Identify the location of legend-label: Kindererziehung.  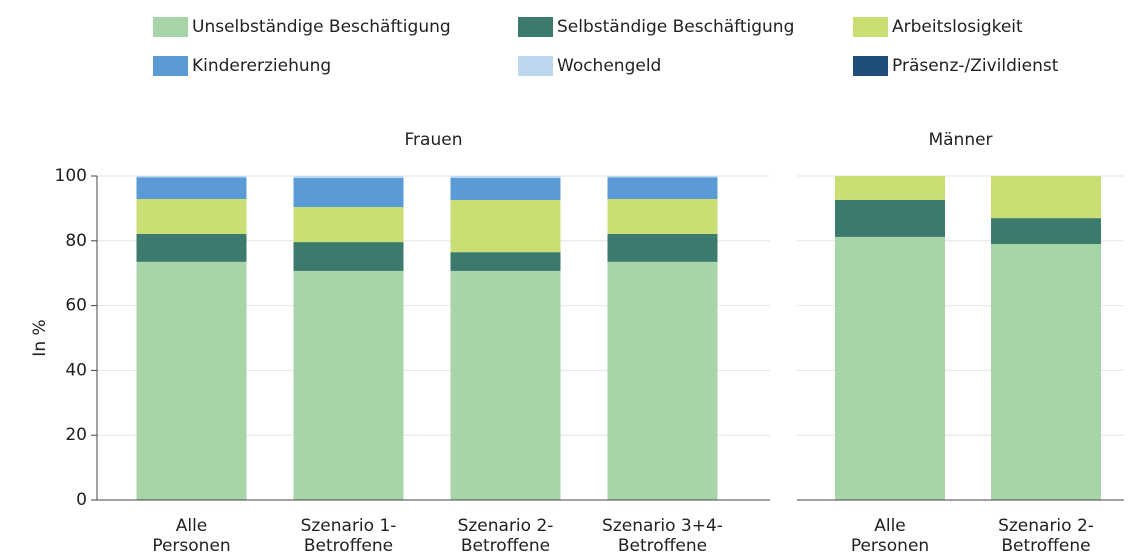
(261, 66).